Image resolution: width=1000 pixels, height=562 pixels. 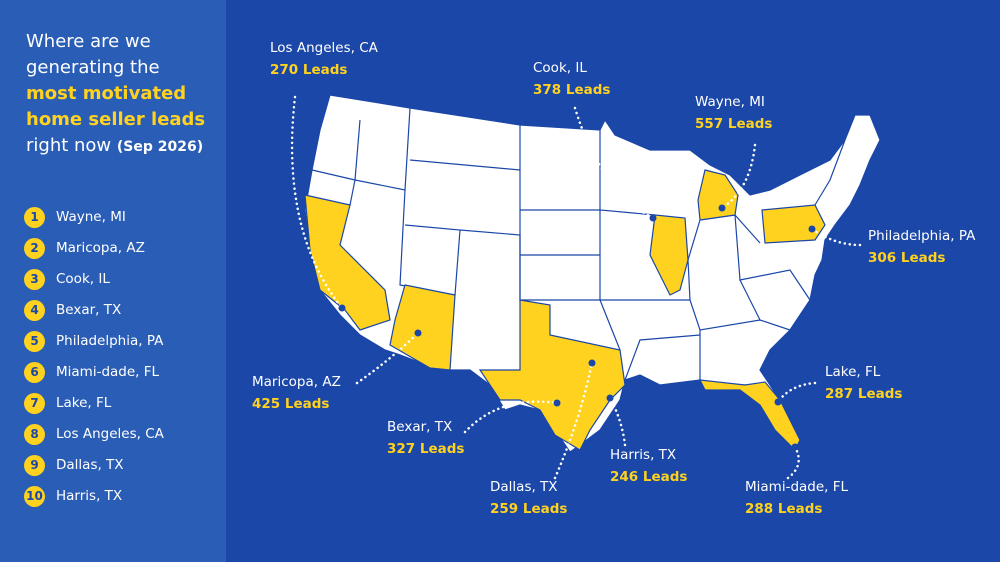 I want to click on date: (Sep 2026), so click(x=160, y=147).